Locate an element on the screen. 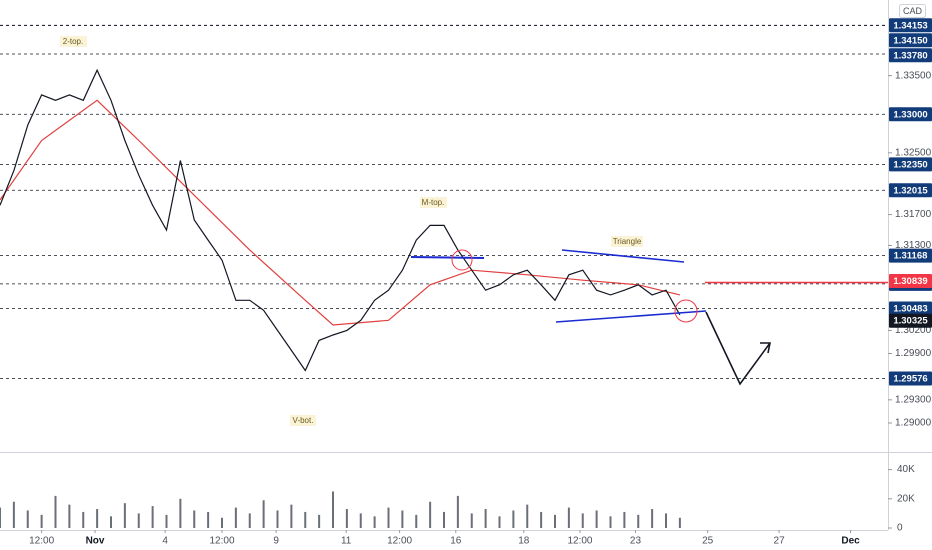 This screenshot has width=932, height=550. x-tick-label: 11 is located at coordinates (346, 541).